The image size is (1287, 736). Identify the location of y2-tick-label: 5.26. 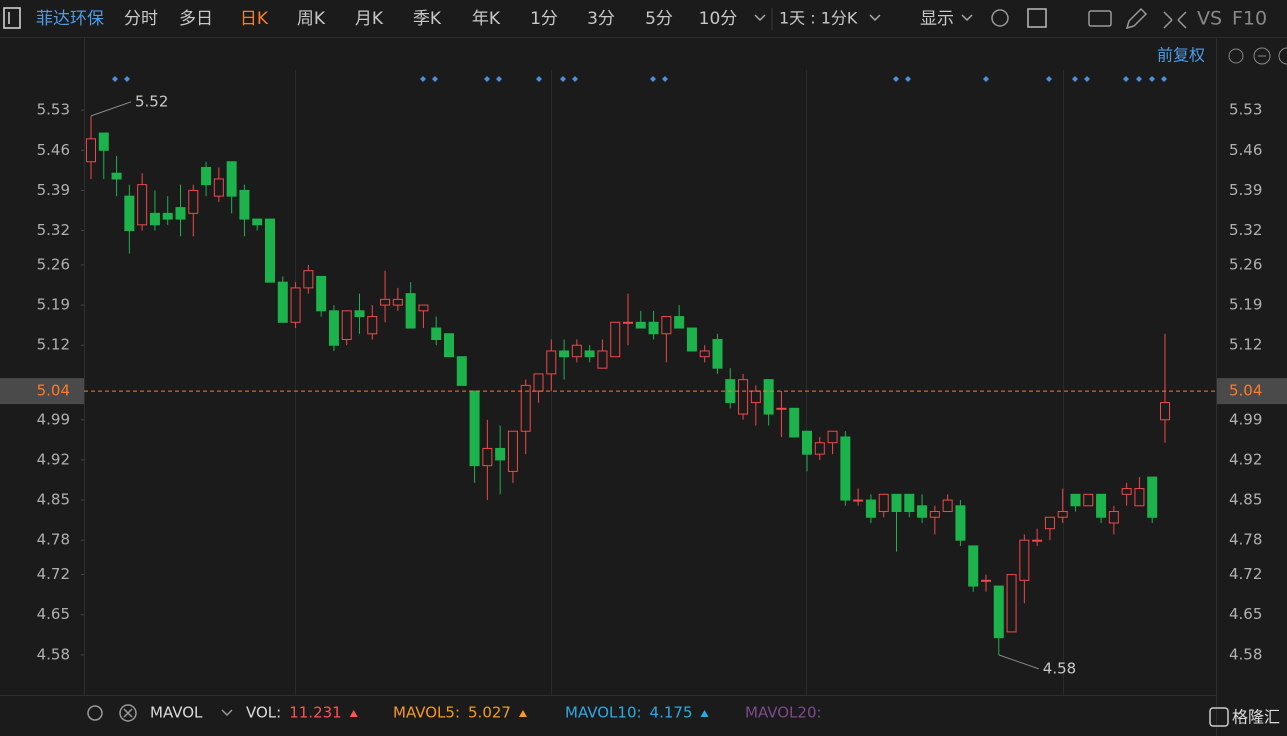
(1245, 264).